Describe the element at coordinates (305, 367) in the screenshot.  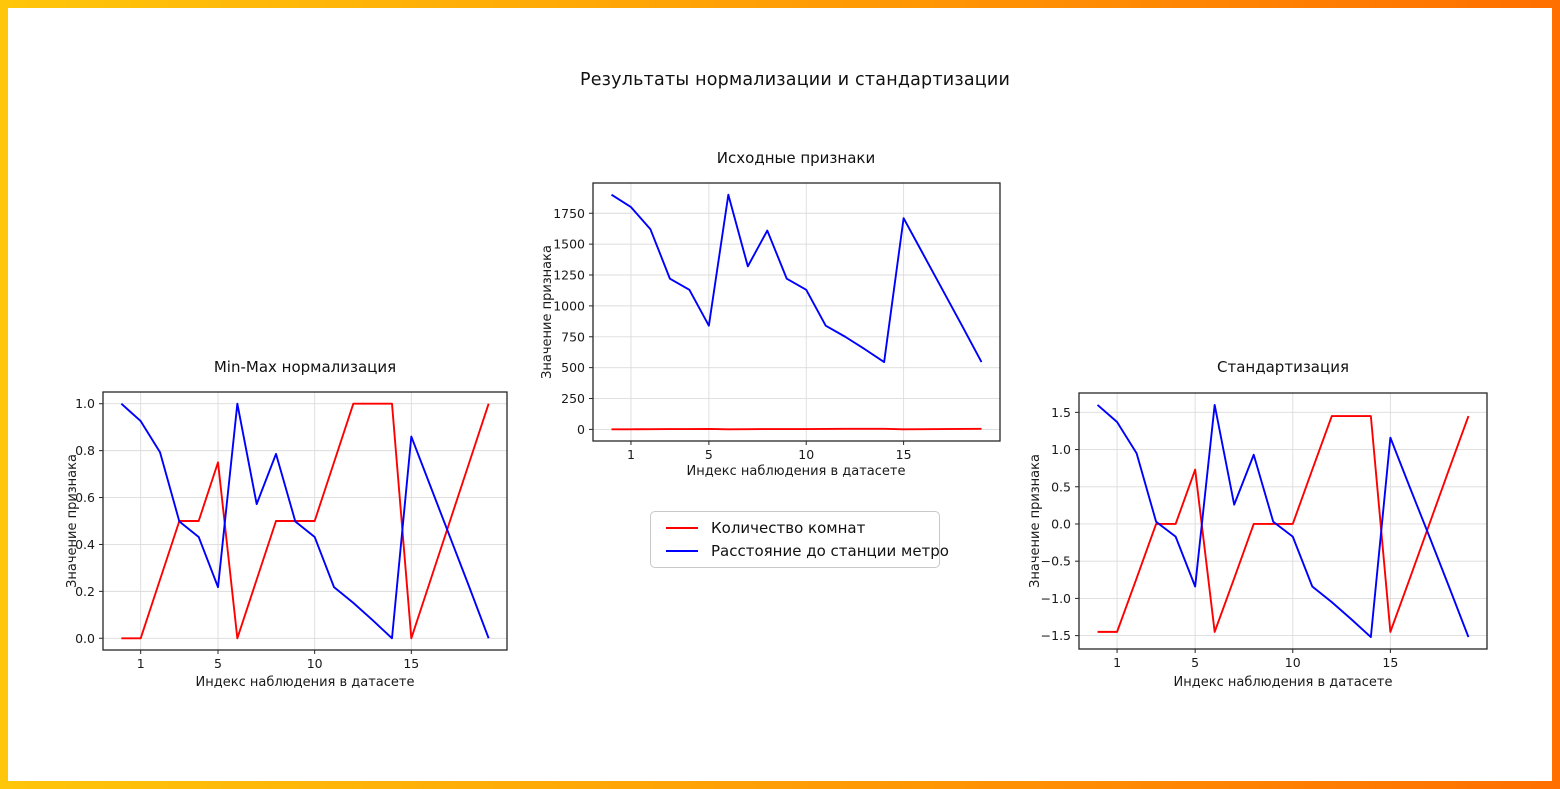
I see `minmax-chart-title: Min-Max нормализация` at that location.